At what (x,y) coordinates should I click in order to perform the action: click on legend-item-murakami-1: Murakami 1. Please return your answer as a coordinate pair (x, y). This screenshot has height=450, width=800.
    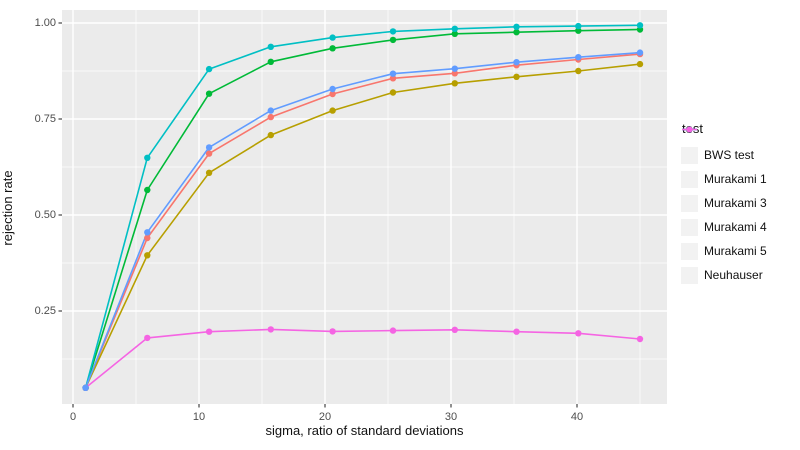
    Looking at the image, I should click on (724, 158).